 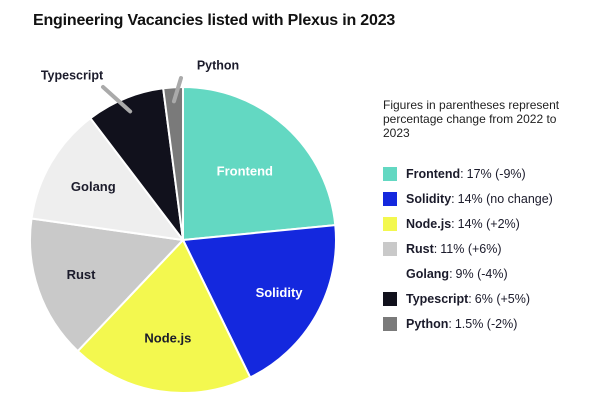 What do you see at coordinates (471, 248) in the screenshot?
I see `legend-value: 11% (+6%)` at bounding box center [471, 248].